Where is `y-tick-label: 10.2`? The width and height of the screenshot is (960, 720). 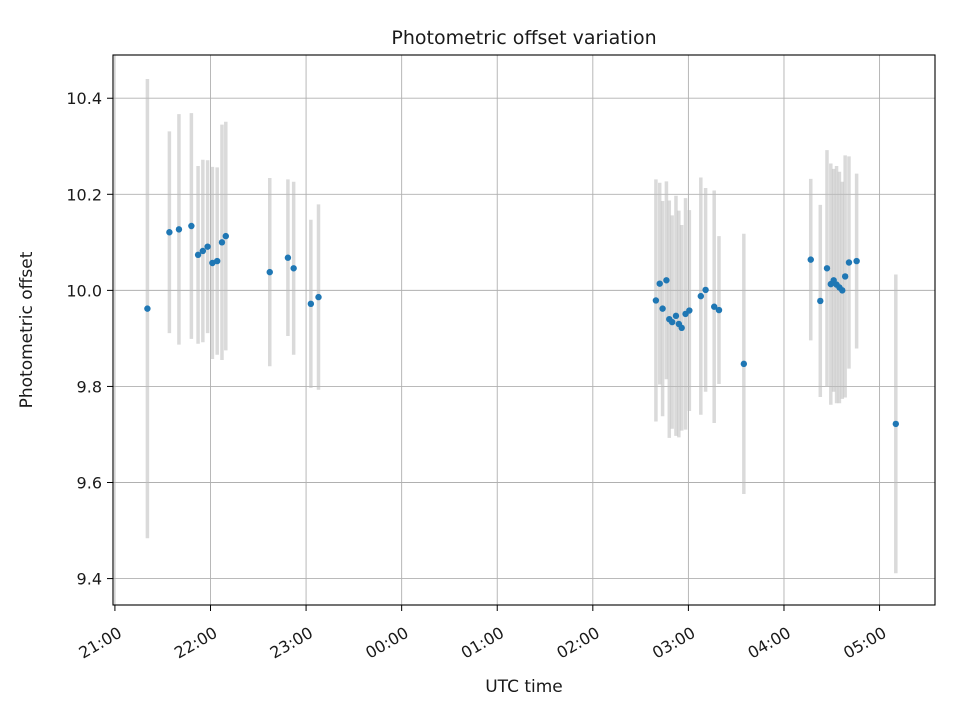 y-tick-label: 10.2 is located at coordinates (84, 194).